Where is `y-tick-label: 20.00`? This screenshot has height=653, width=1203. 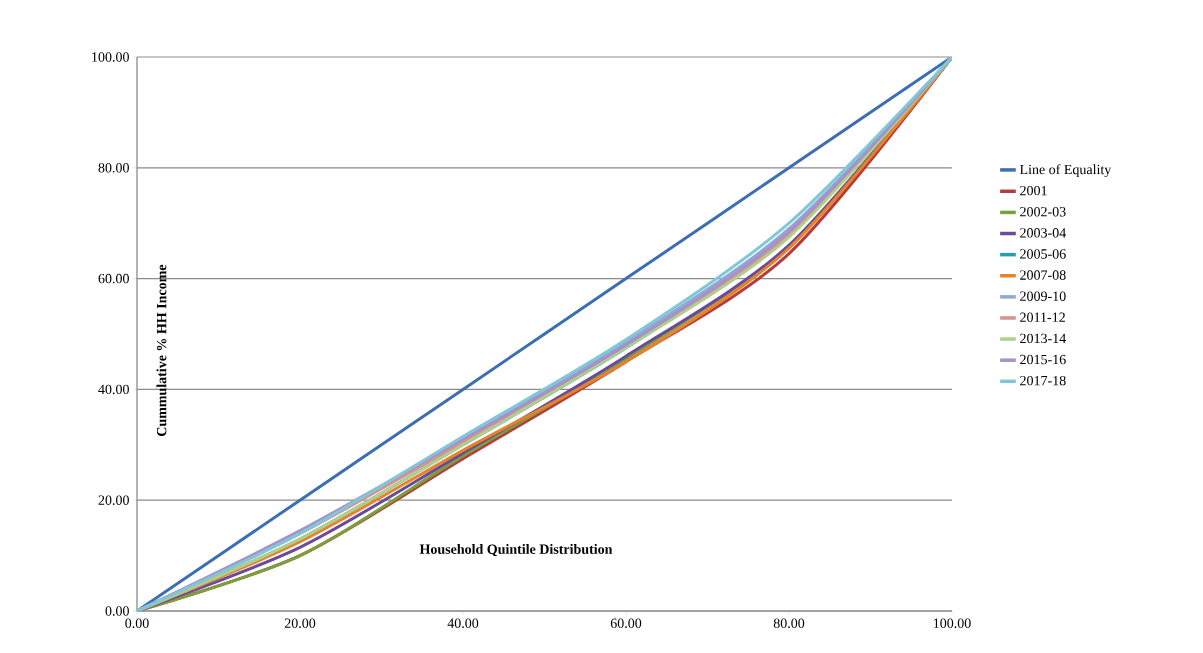 y-tick-label: 20.00 is located at coordinates (113, 500).